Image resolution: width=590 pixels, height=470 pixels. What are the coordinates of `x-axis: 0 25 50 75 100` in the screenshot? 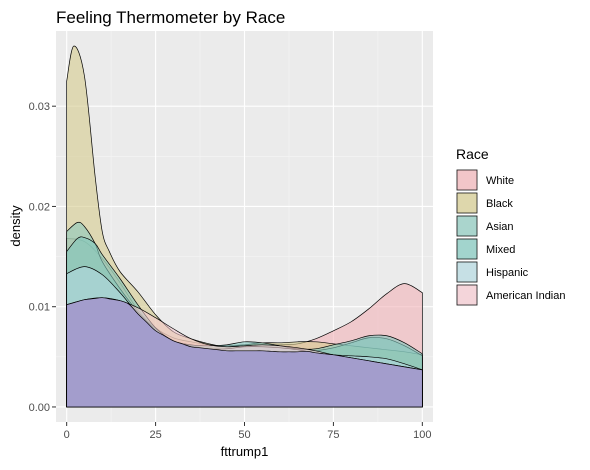 It's located at (248, 431).